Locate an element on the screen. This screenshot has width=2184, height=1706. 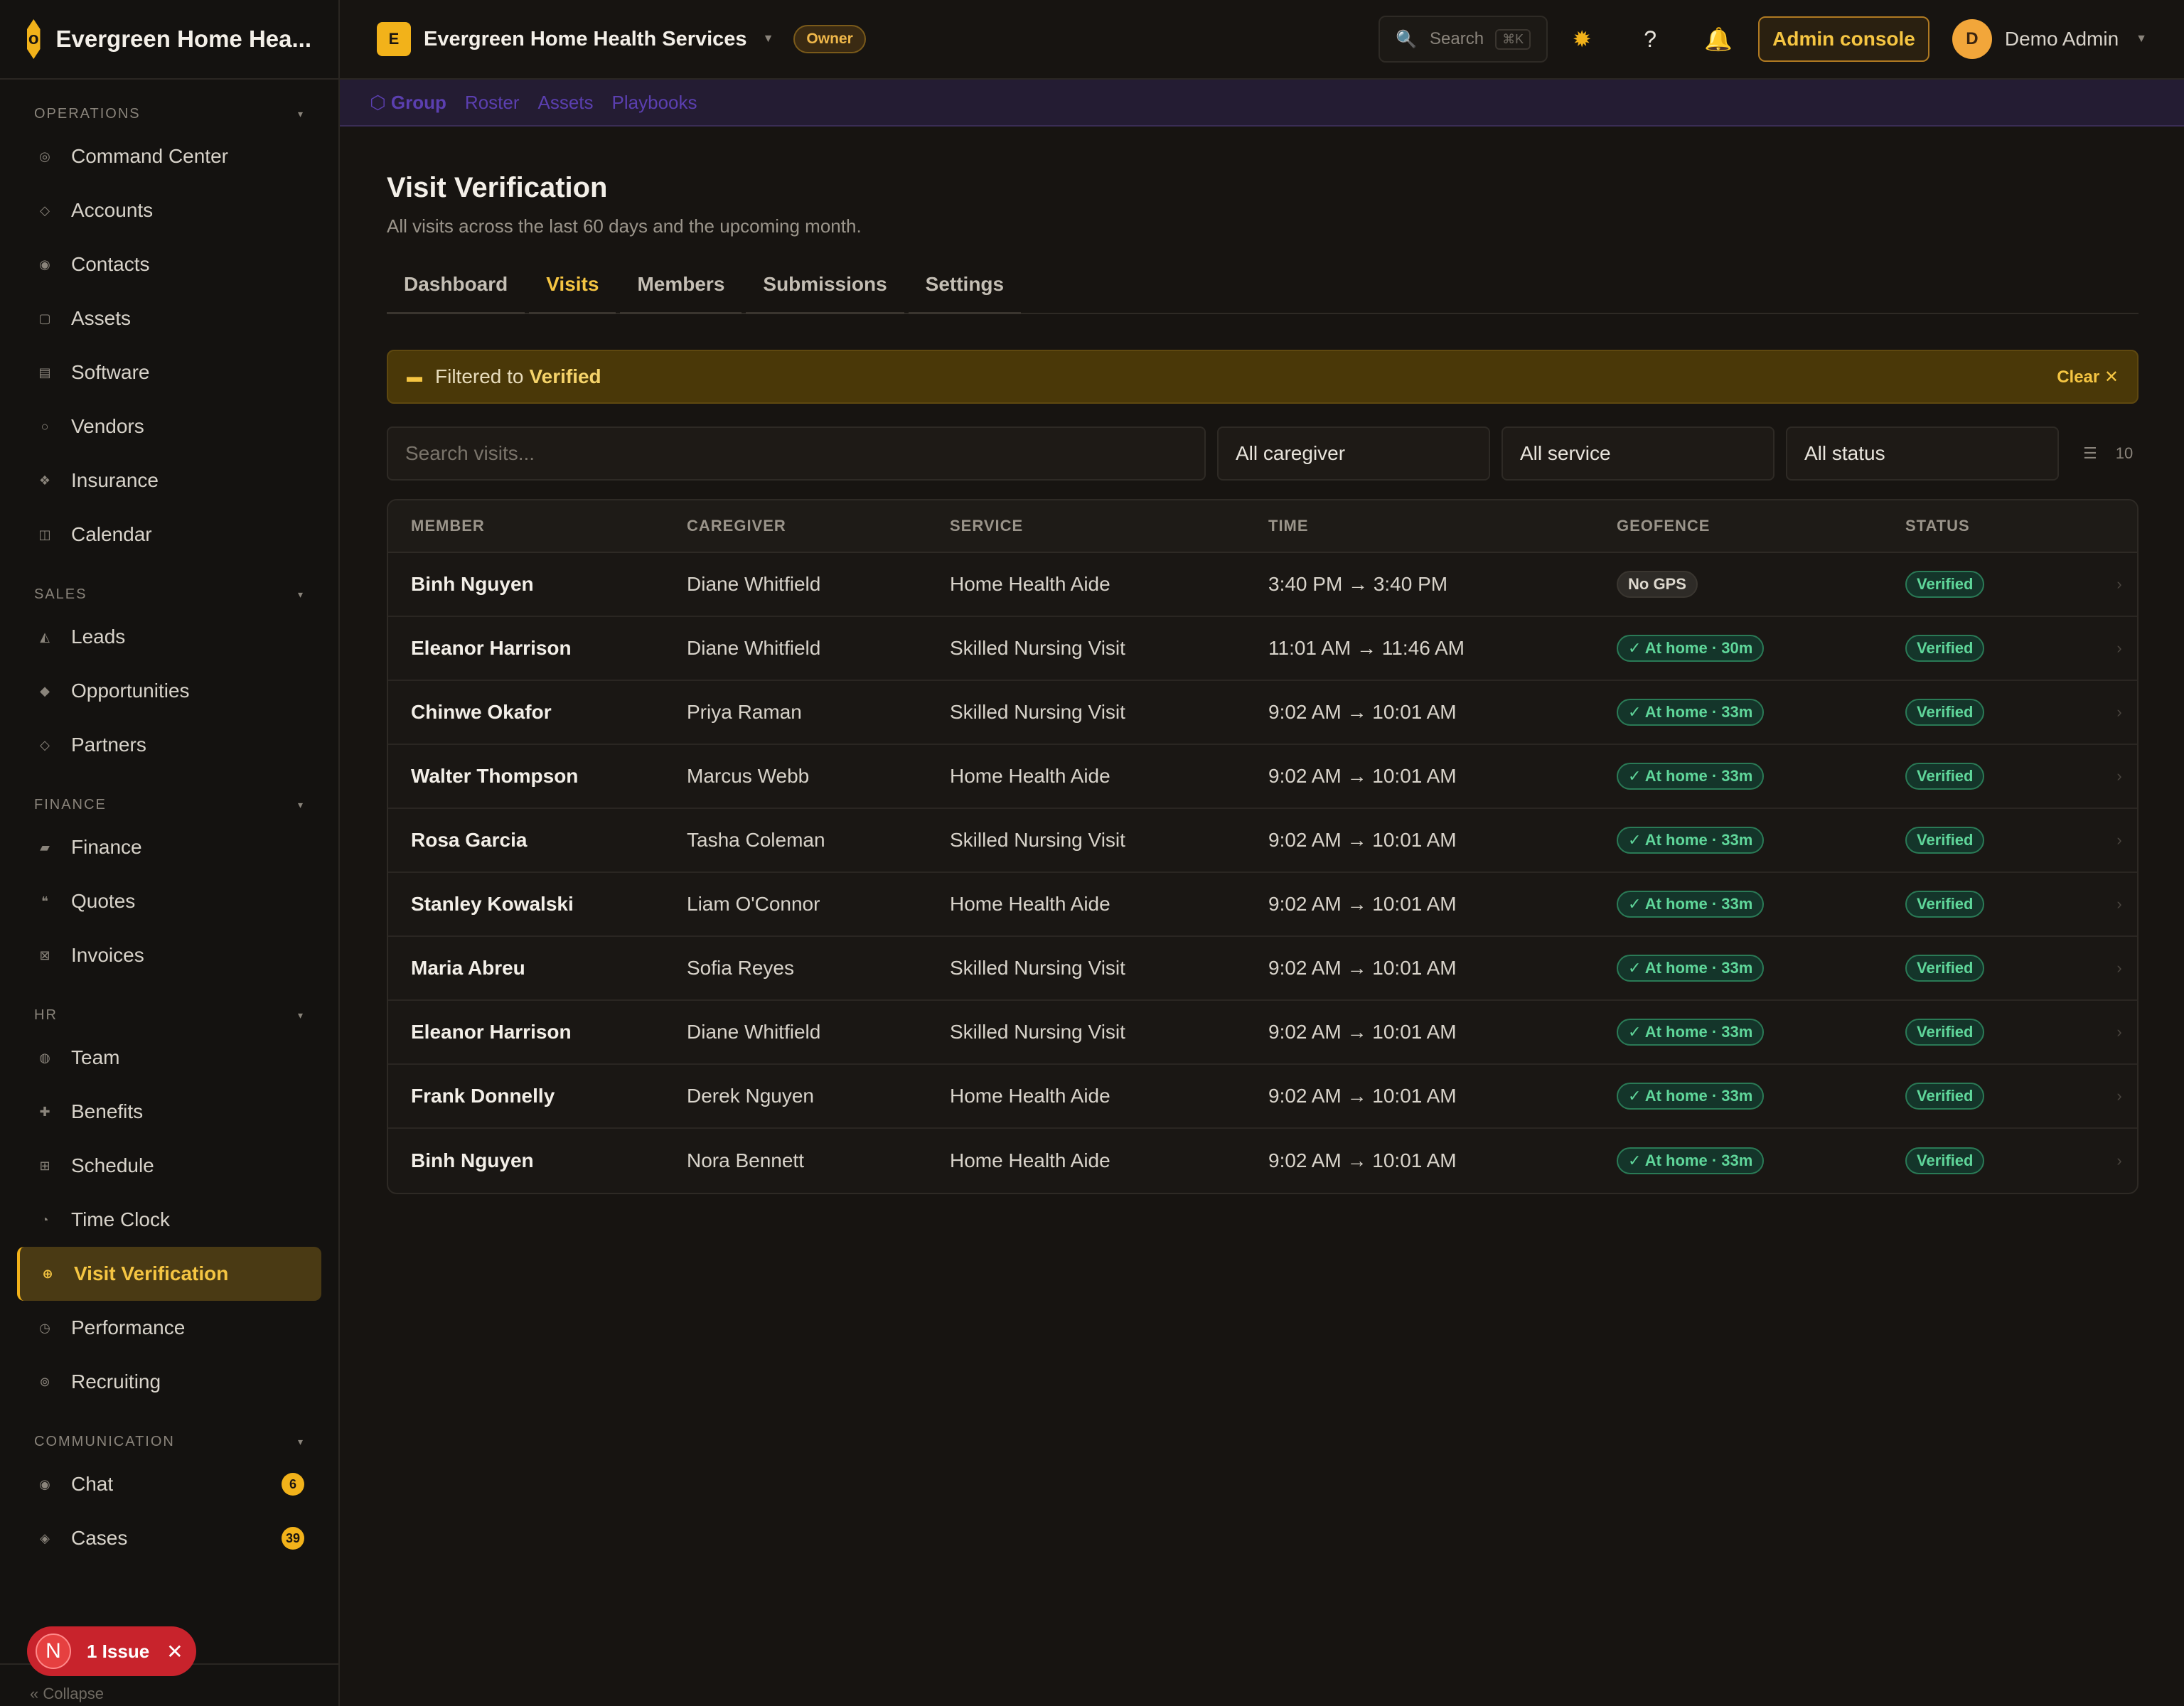
sidebar-item-time-clock: ◔ Time Clock is located at coordinates (169, 1220).